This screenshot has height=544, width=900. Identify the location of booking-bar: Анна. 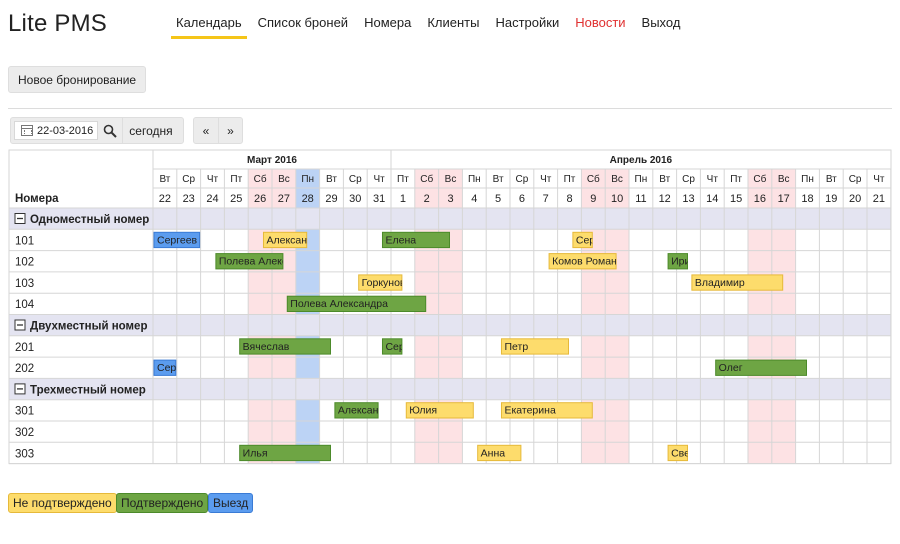
(499, 453).